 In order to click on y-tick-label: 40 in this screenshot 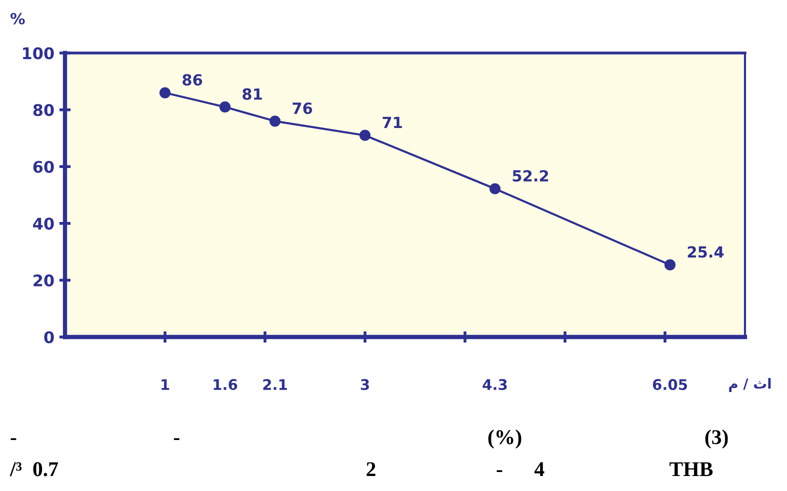, I will do `click(43, 224)`.